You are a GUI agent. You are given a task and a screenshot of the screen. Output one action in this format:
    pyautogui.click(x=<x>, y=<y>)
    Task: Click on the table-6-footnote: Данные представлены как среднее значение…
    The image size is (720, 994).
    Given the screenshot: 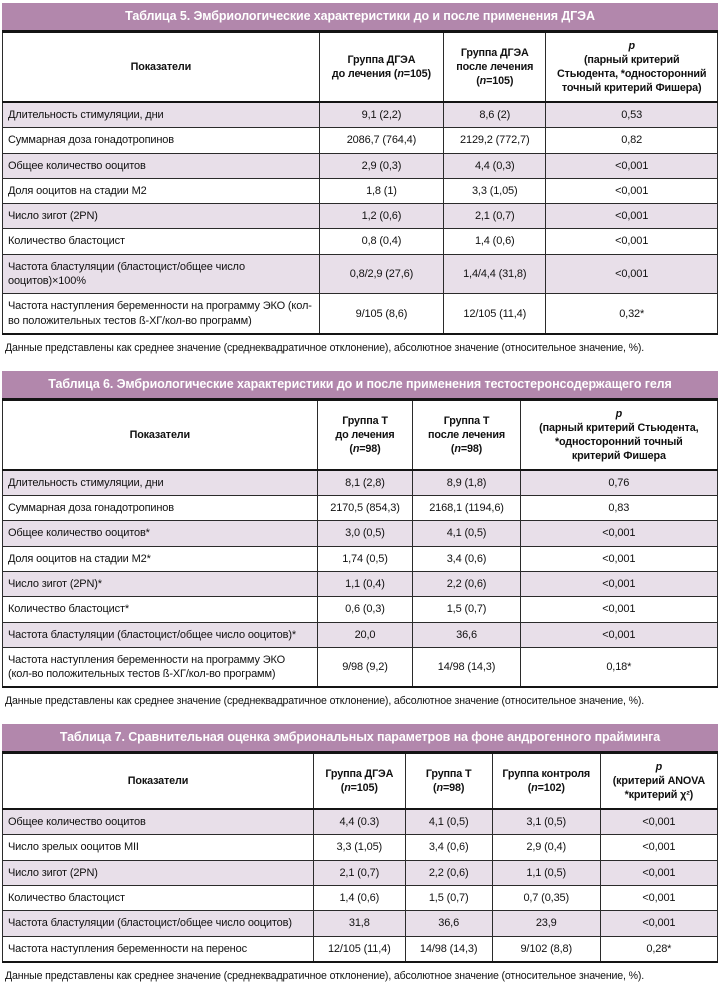 What is the action you would take?
    pyautogui.click(x=325, y=701)
    